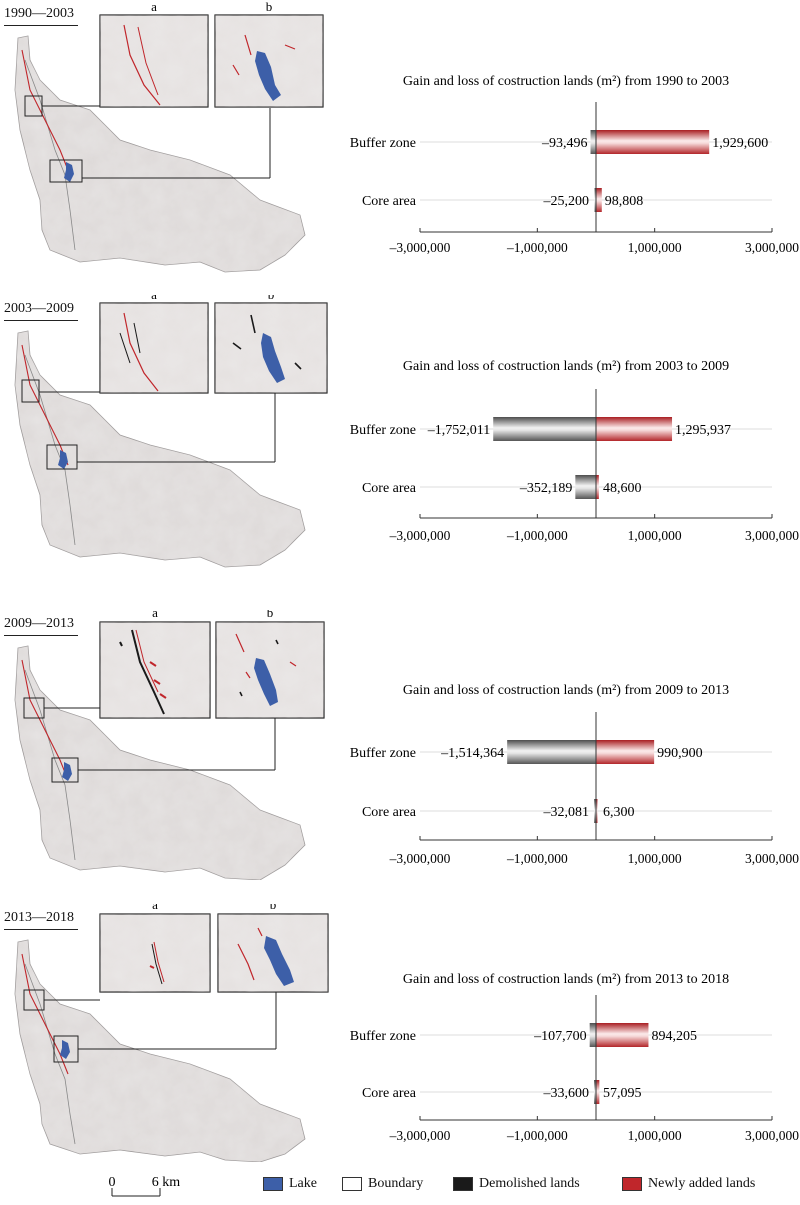 Image resolution: width=800 pixels, height=1205 pixels. What do you see at coordinates (566, 812) in the screenshot?
I see `loss-value-label: –32,081` at bounding box center [566, 812].